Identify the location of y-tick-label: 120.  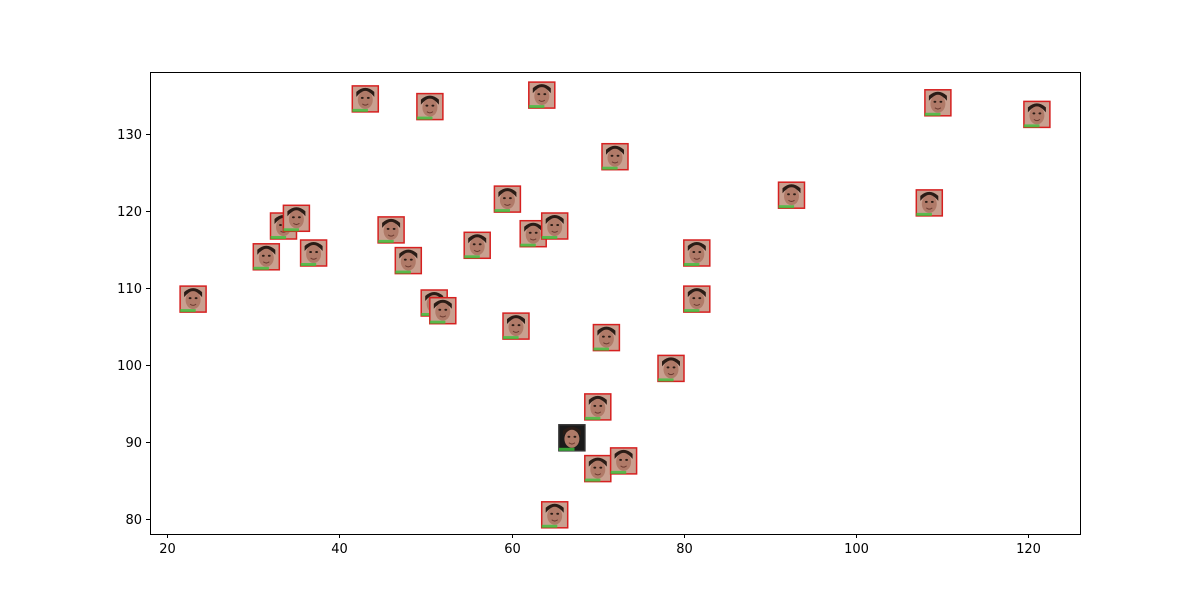
(129, 212).